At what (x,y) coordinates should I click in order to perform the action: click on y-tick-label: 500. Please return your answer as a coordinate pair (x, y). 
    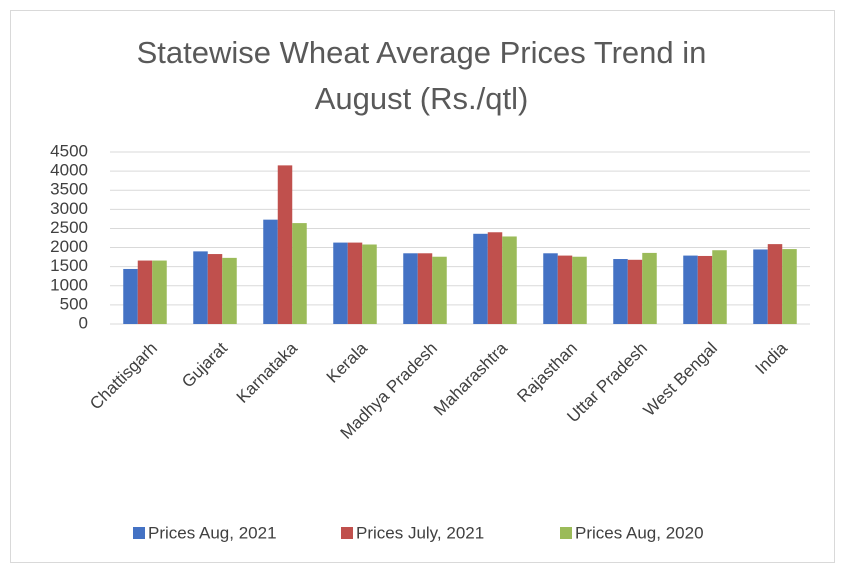
    Looking at the image, I should click on (74, 303).